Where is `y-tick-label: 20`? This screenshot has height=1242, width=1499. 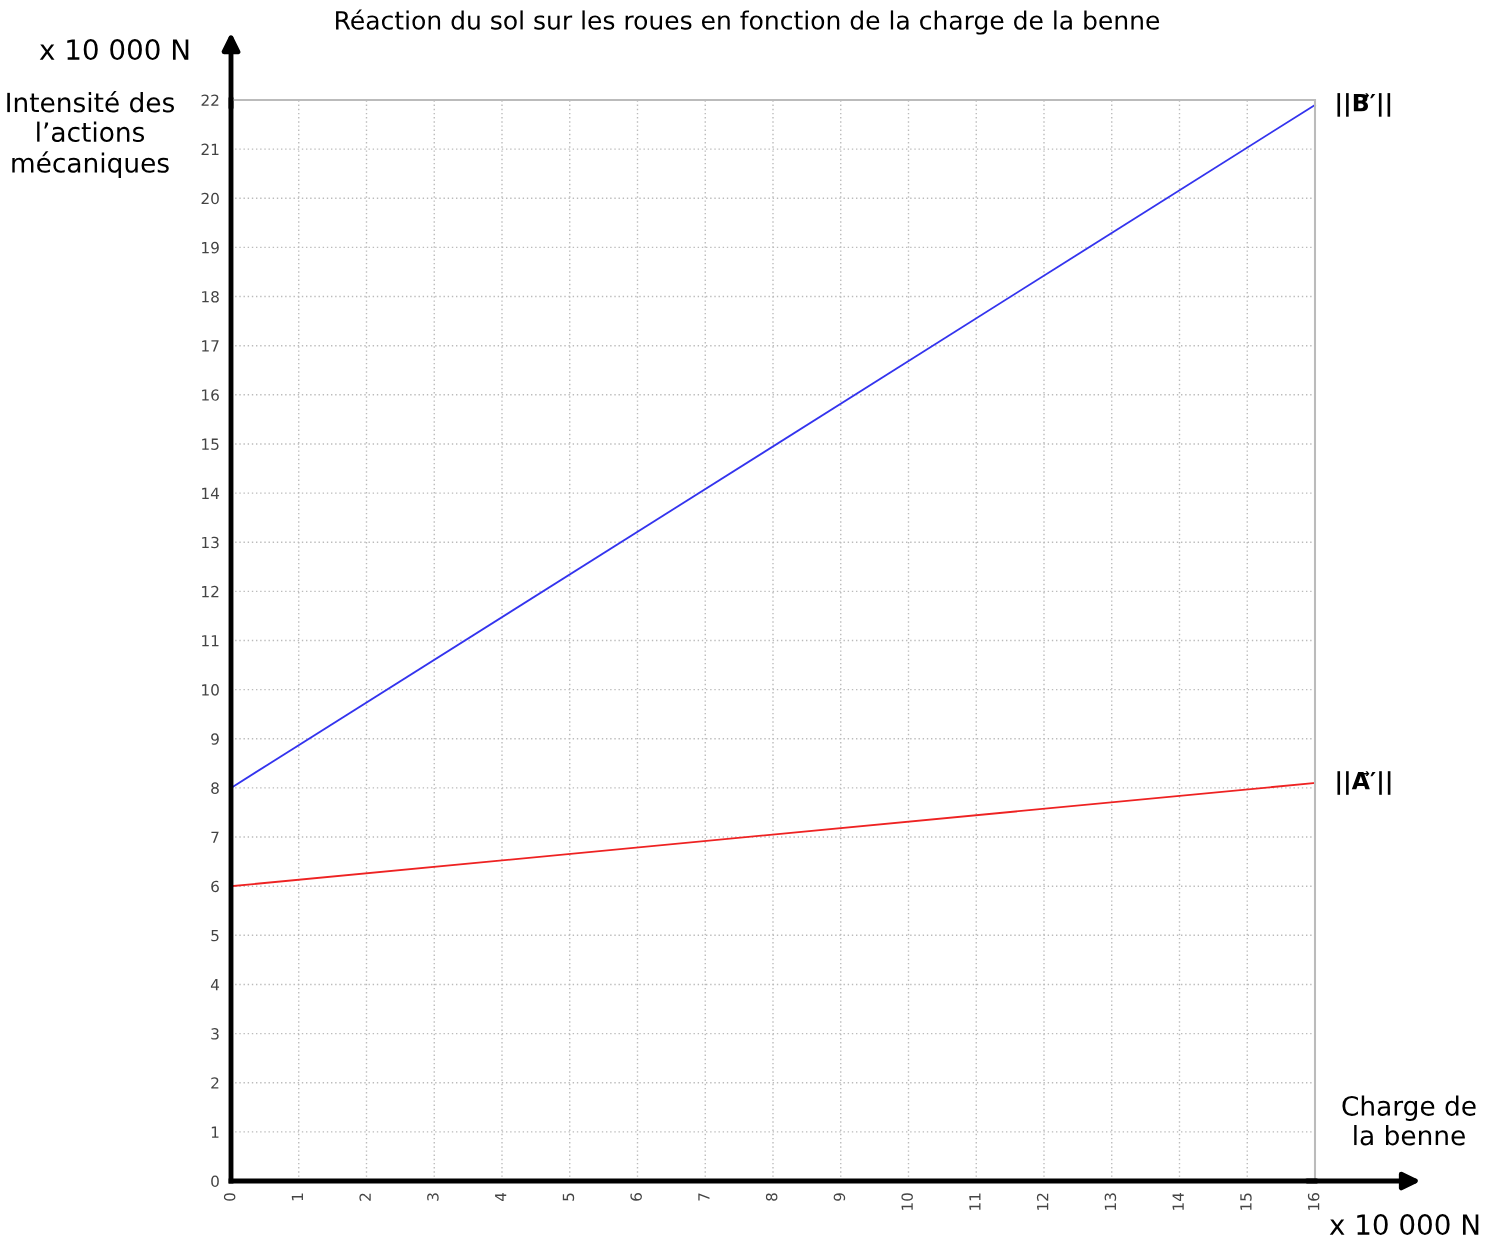 y-tick-label: 20 is located at coordinates (210, 198).